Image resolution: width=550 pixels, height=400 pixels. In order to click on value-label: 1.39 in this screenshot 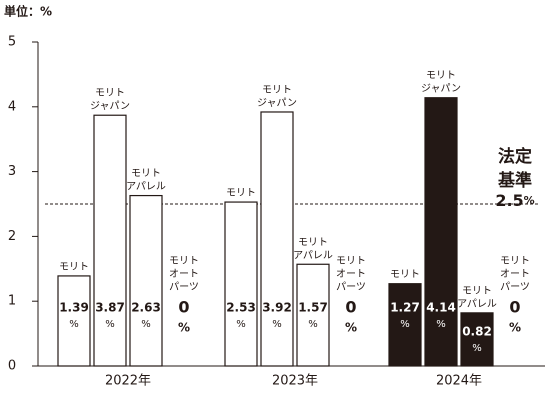, I will do `click(74, 308)`.